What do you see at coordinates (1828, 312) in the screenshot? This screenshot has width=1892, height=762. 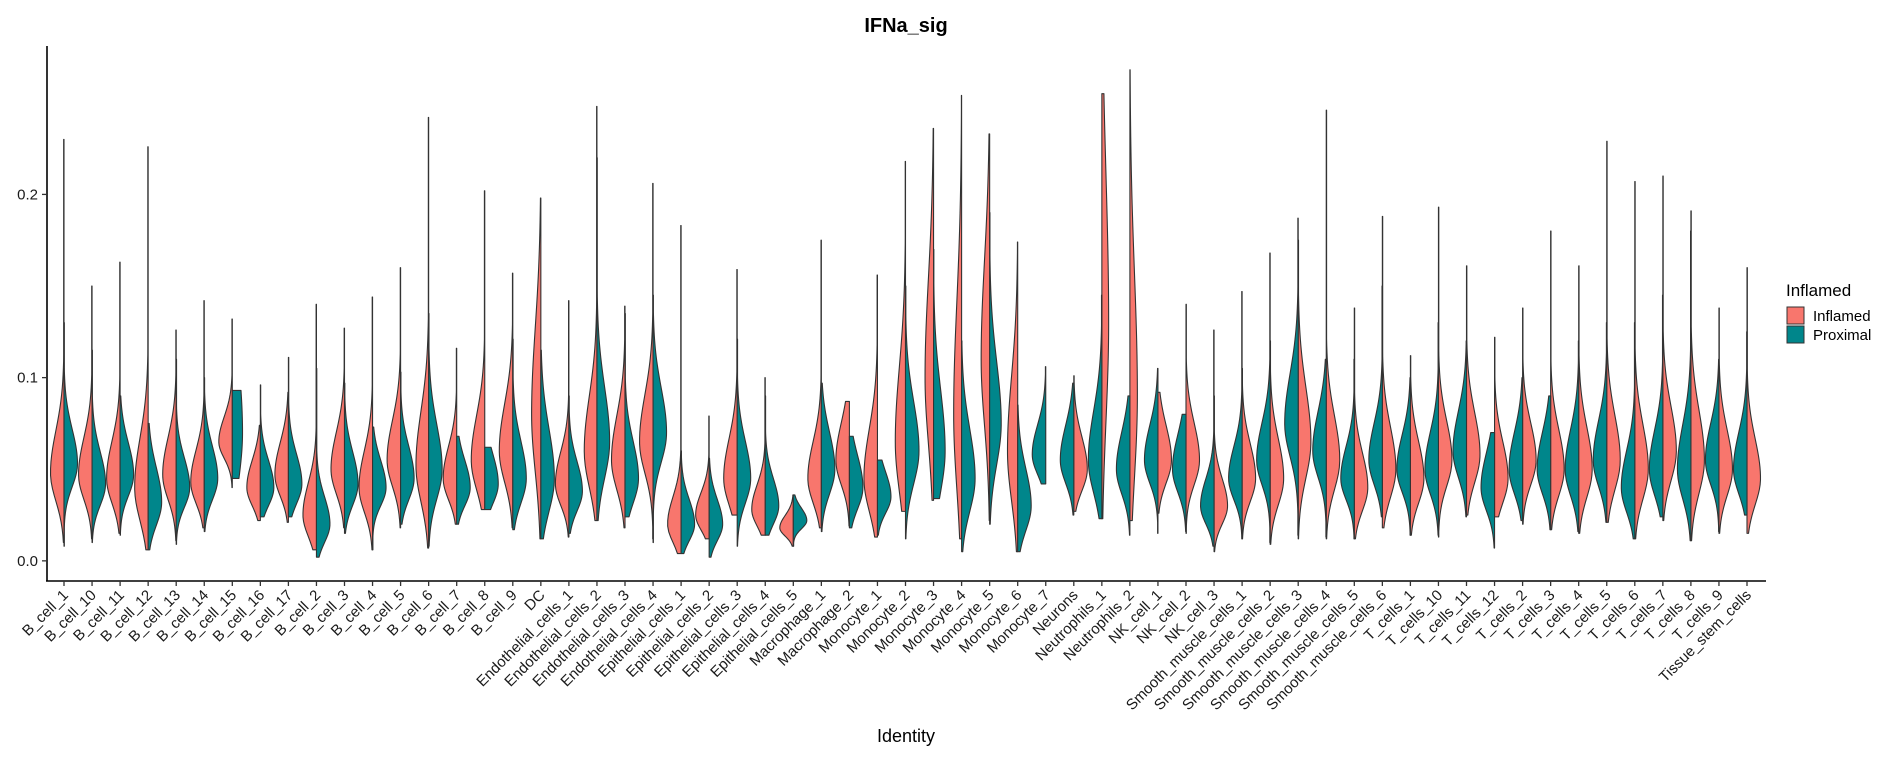 I see `legend: Inflamed Inflamed Proximal` at bounding box center [1828, 312].